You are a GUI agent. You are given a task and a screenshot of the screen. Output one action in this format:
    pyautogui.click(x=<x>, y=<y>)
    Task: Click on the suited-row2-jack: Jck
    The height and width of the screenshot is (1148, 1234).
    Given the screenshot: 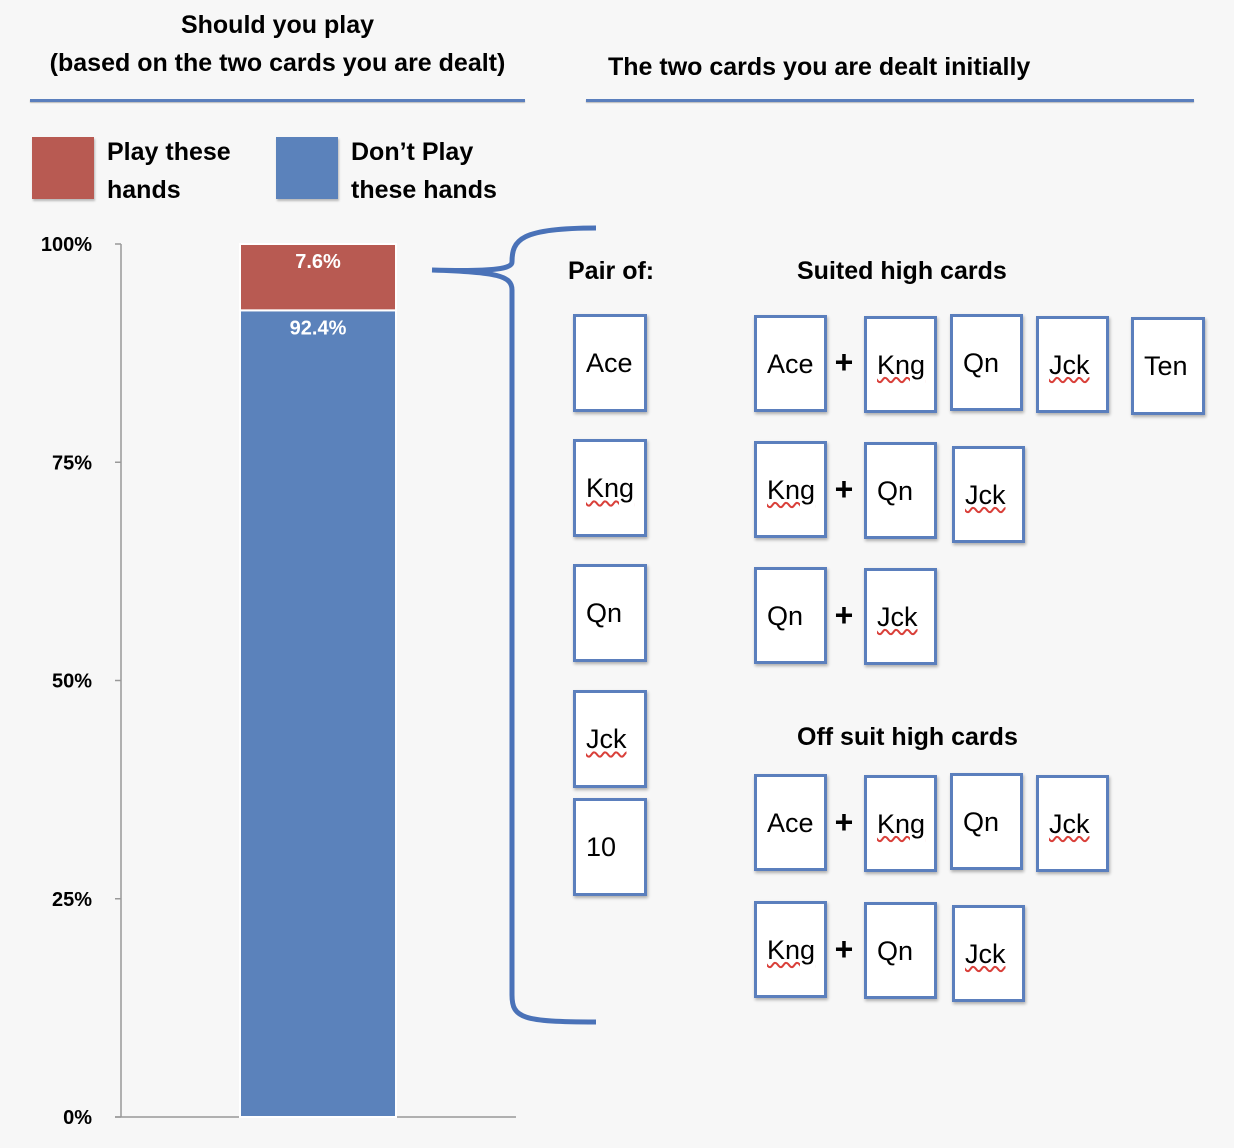 What is the action you would take?
    pyautogui.click(x=988, y=494)
    